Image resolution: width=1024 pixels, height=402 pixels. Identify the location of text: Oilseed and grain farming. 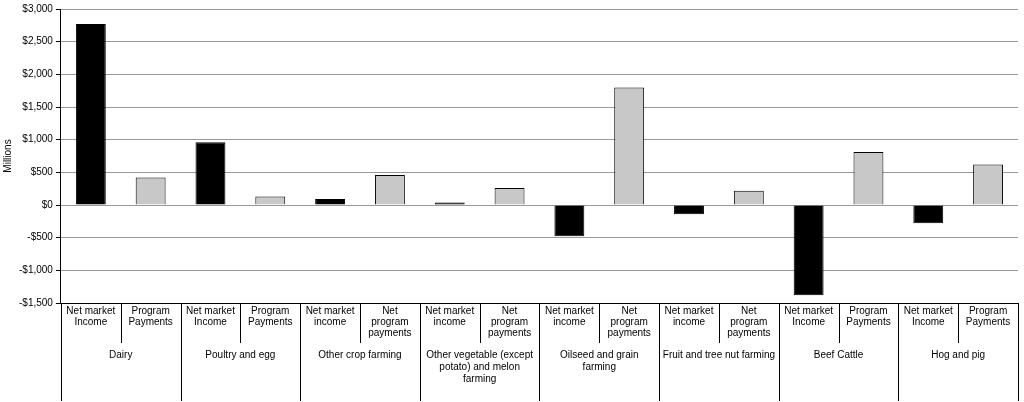
(599, 360).